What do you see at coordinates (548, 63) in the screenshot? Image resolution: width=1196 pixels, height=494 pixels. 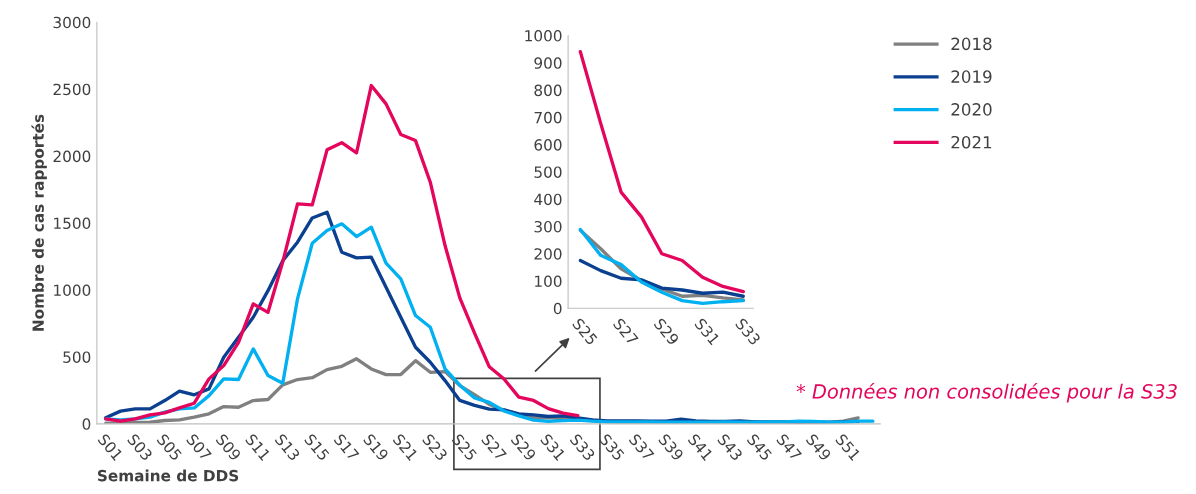 I see `y-tick-label: 900` at bounding box center [548, 63].